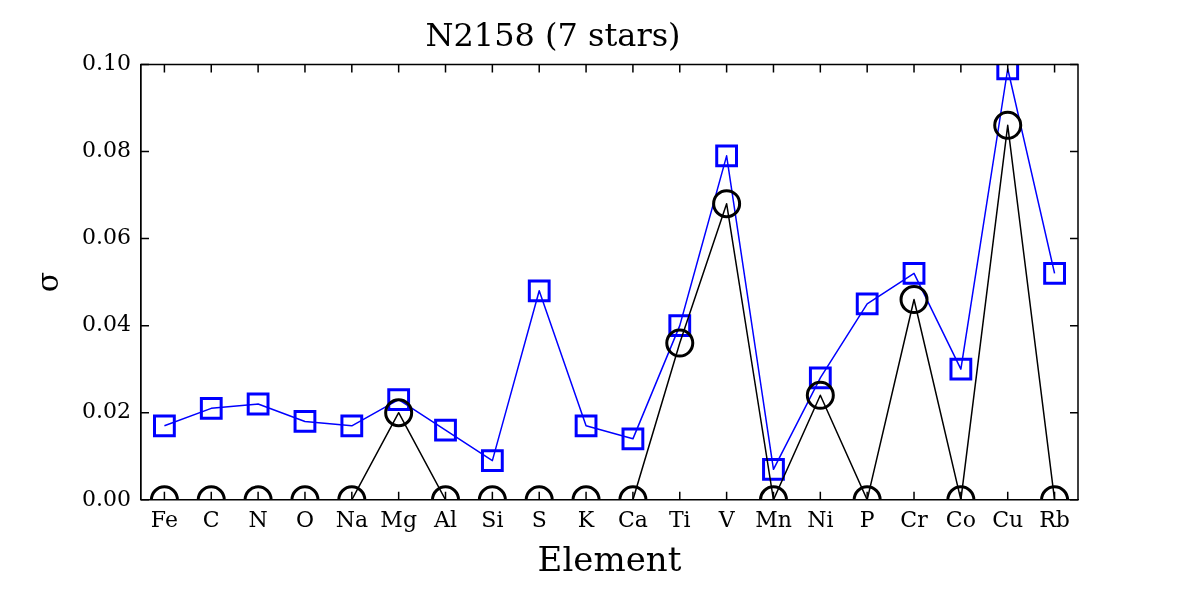 The height and width of the screenshot is (600, 1200). Describe the element at coordinates (106, 498) in the screenshot. I see `y-tick-label: 0.00` at that location.